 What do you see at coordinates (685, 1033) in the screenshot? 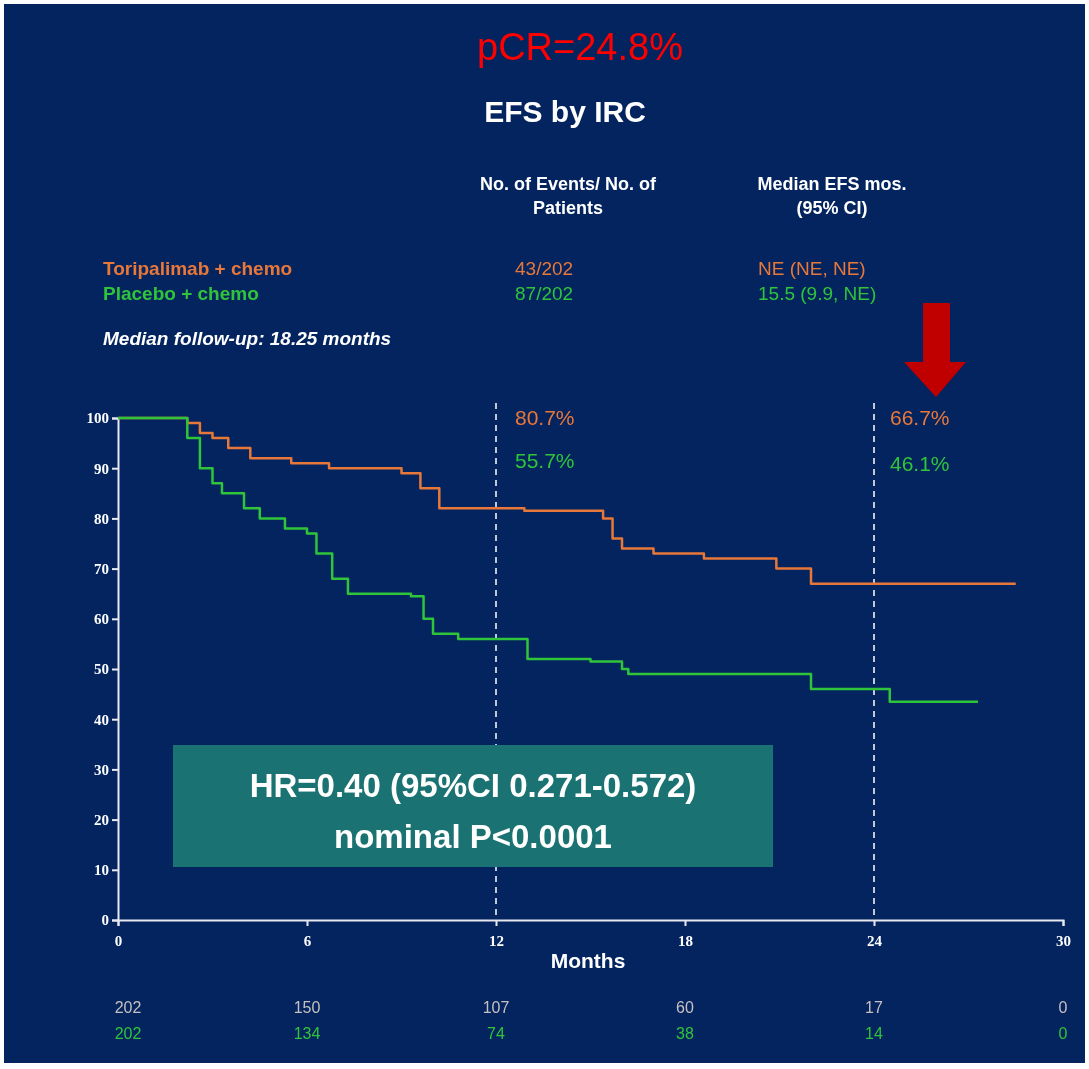
I see `text: 38` at bounding box center [685, 1033].